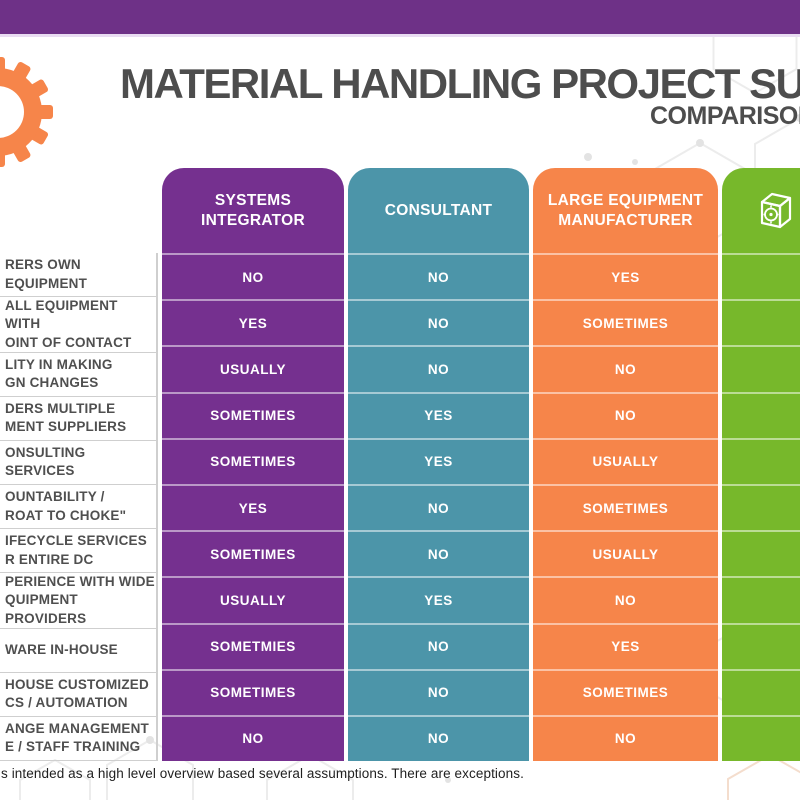 Image resolution: width=800 pixels, height=800 pixels. Describe the element at coordinates (78, 325) in the screenshot. I see `row-label: ALL EQUIPMENT WITH OINT OF CONTACT` at that location.